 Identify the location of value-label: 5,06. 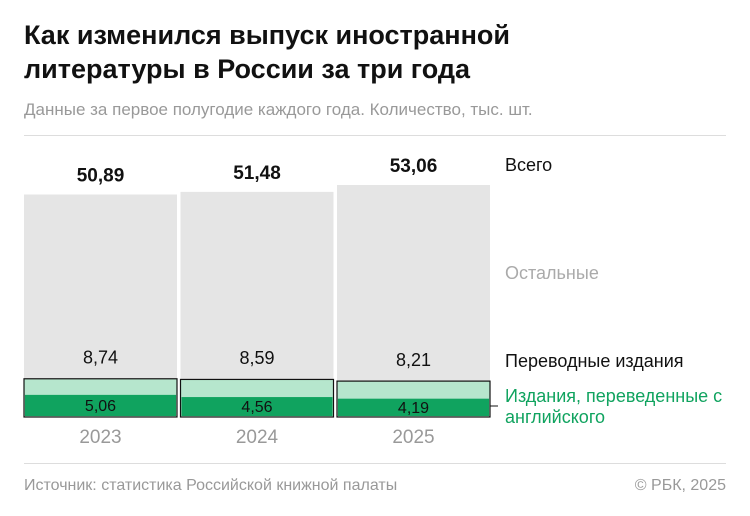
(100, 406).